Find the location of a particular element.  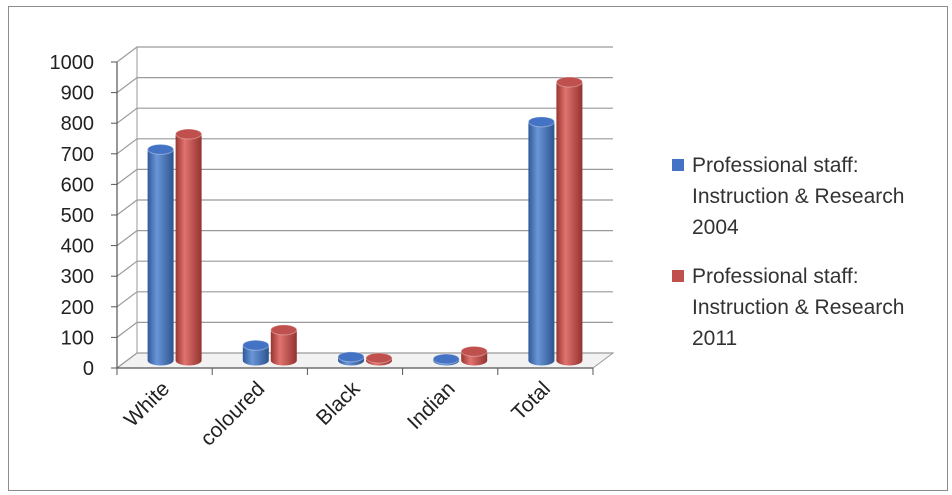

bar-2004-White is located at coordinates (161, 254).